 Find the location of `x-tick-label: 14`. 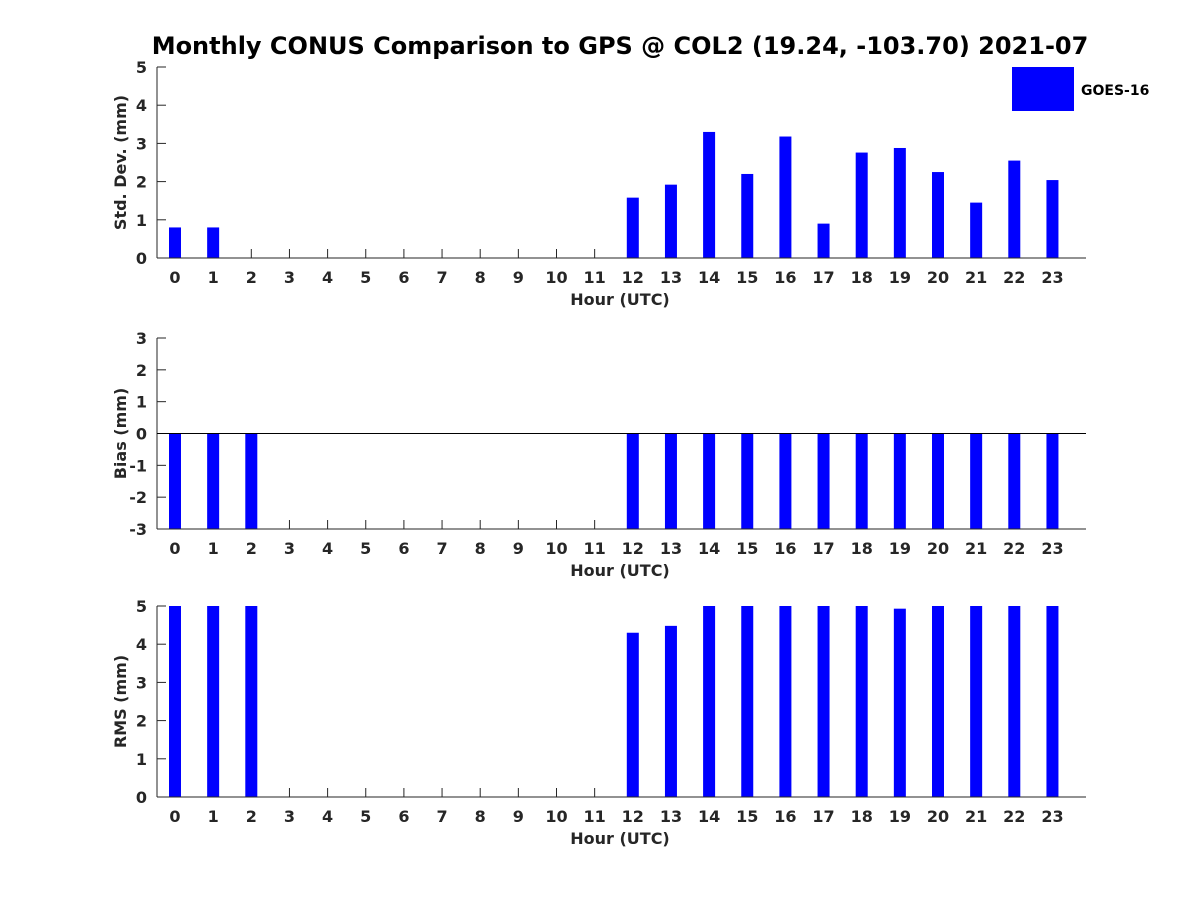

x-tick-label: 14 is located at coordinates (709, 816).